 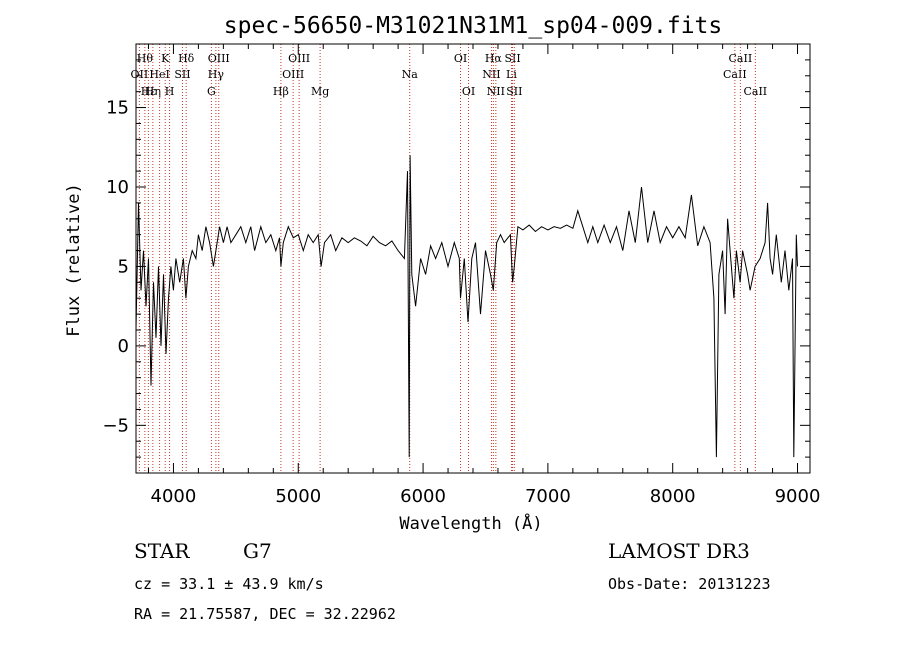 What do you see at coordinates (298, 496) in the screenshot?
I see `x-tick-label: 5000` at bounding box center [298, 496].